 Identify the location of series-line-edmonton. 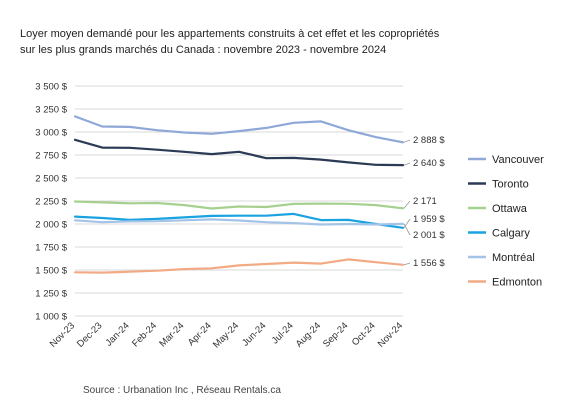
(239, 266).